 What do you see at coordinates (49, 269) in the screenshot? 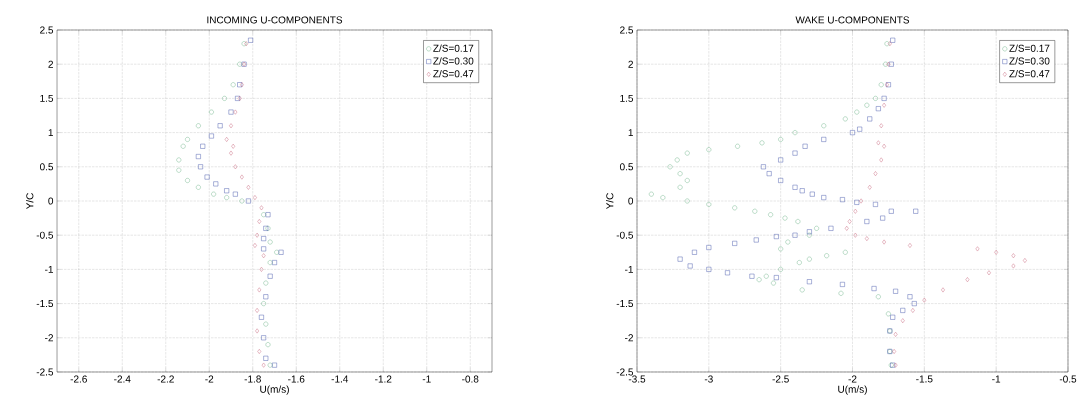
I see `y-tick-label: -1` at bounding box center [49, 269].